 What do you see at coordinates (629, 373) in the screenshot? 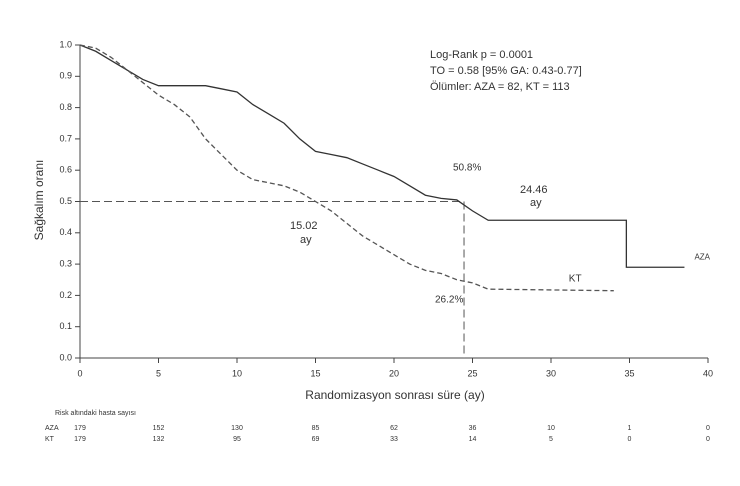
I see `x-tick-label: 35` at bounding box center [629, 373].